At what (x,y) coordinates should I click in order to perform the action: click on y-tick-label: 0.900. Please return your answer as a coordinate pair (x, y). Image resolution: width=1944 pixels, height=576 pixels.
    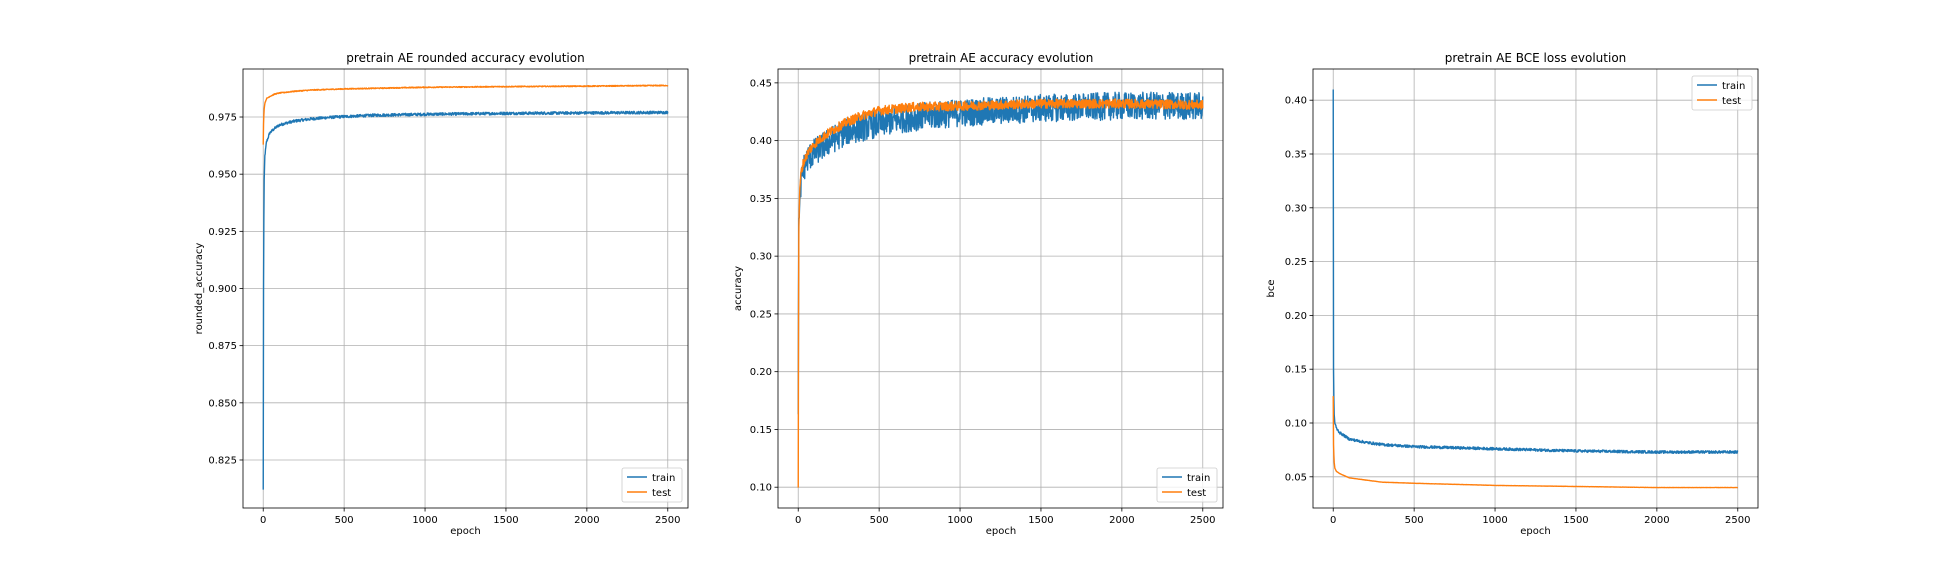
    Looking at the image, I should click on (222, 289).